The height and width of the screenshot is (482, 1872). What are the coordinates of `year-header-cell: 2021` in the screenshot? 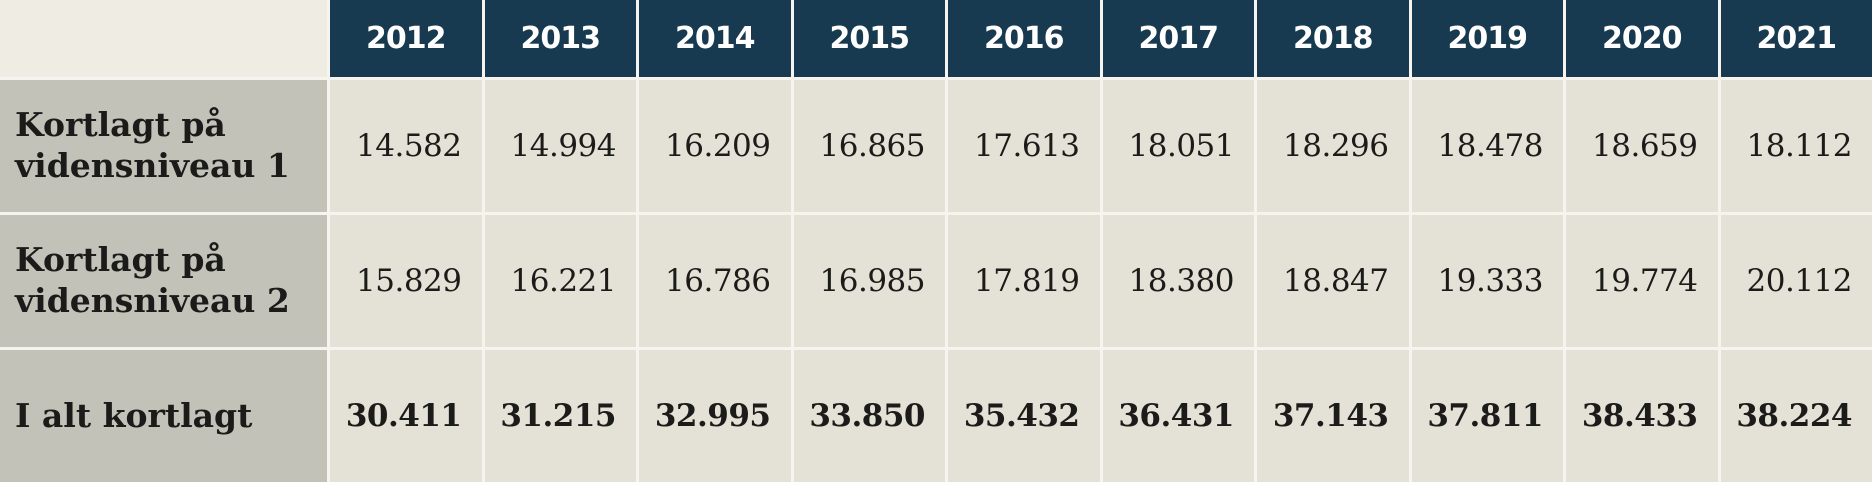 It's located at (1796, 38).